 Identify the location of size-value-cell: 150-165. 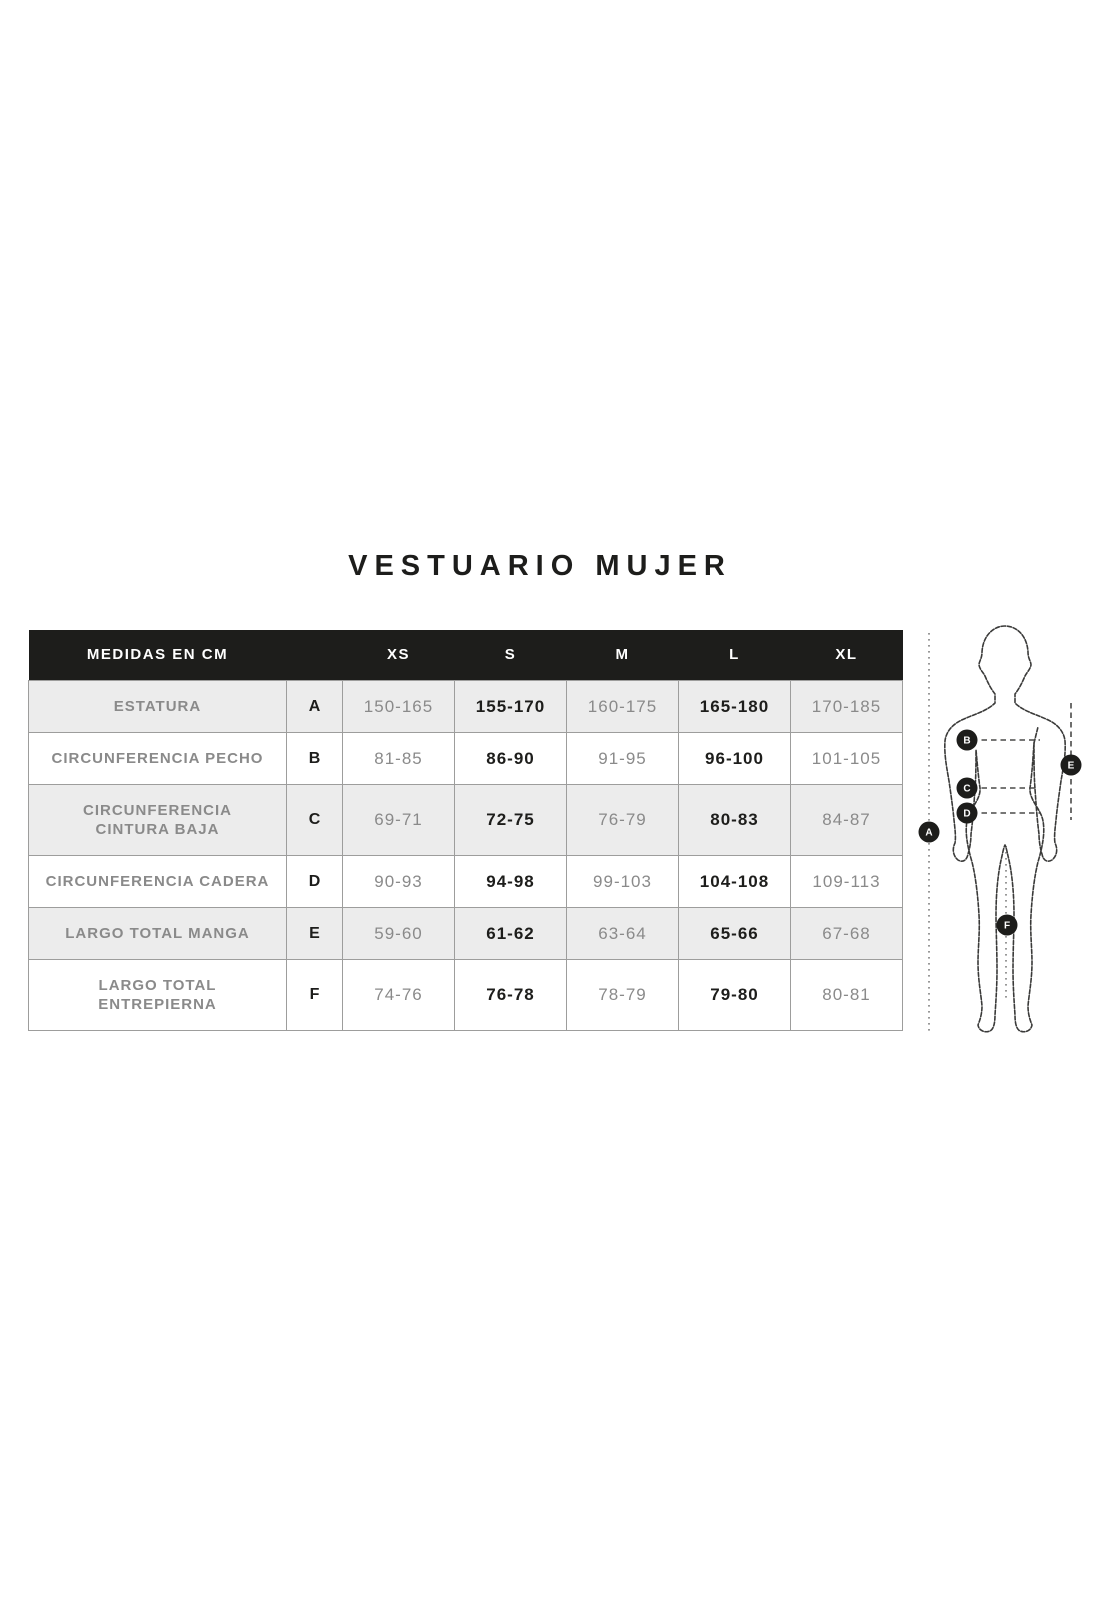
(398, 706).